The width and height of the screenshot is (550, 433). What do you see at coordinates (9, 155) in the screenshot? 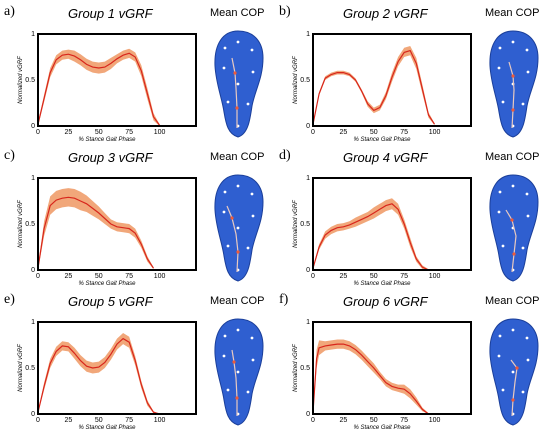
I see `panel-letter: c)` at bounding box center [9, 155].